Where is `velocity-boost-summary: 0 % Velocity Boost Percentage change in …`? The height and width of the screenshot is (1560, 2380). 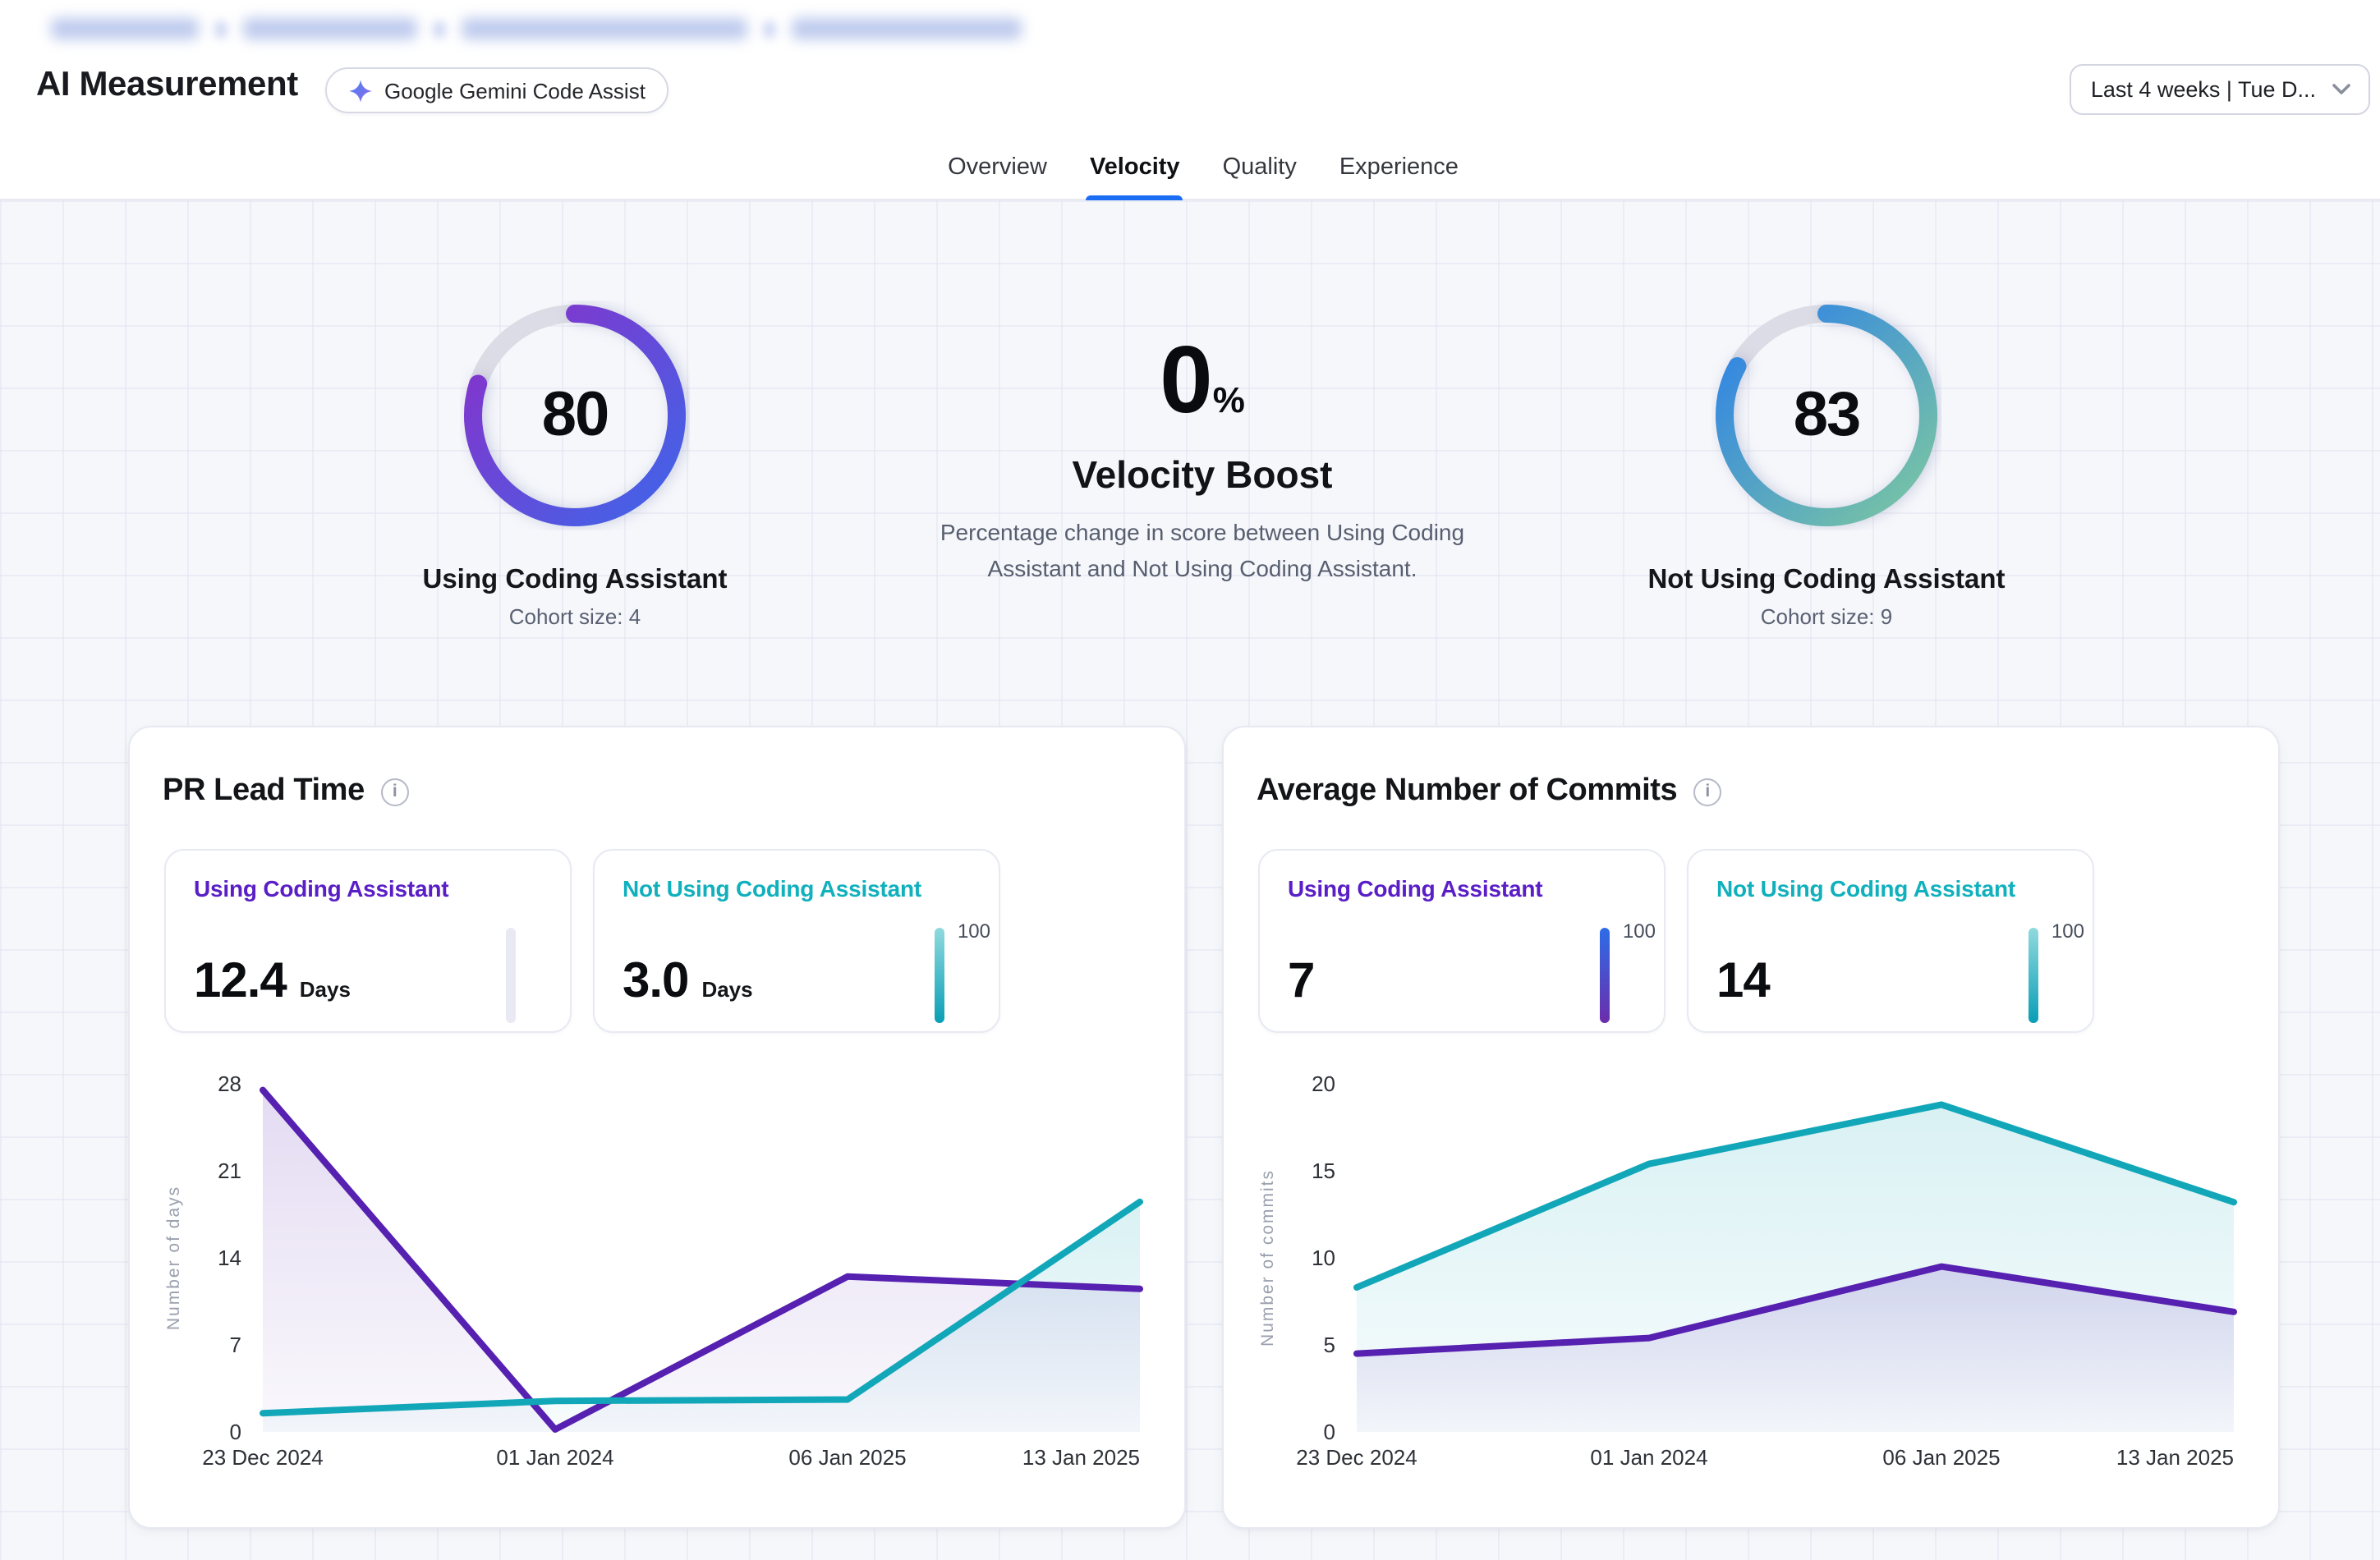
velocity-boost-summary: 0 % Velocity Boost Percentage change in … is located at coordinates (1202, 457).